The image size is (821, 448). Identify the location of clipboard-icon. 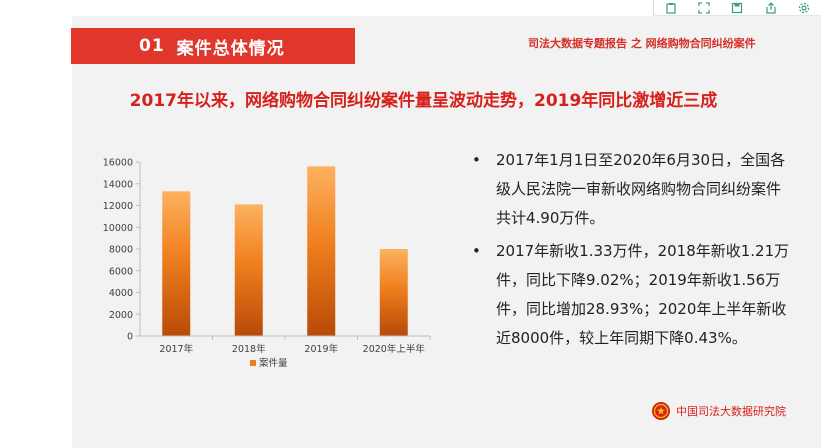
(671, 8).